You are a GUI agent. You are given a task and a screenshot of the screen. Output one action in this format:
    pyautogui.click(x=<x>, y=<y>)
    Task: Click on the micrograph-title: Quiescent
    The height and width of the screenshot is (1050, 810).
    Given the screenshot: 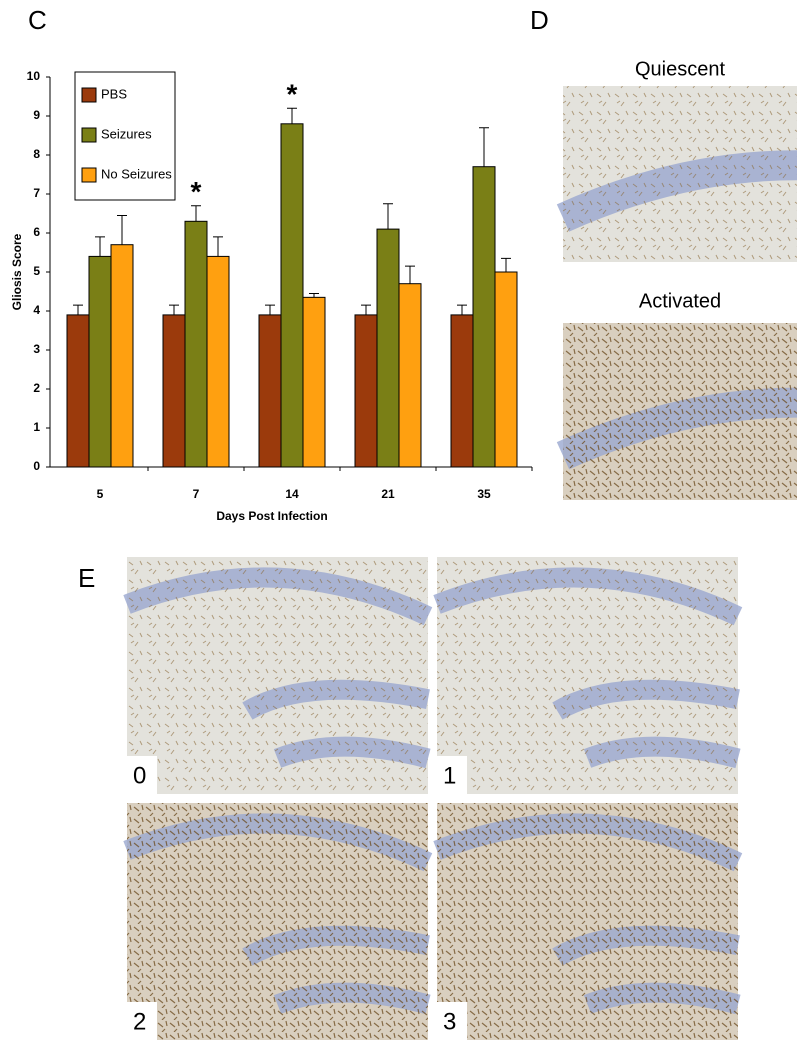 What is the action you would take?
    pyautogui.click(x=680, y=69)
    